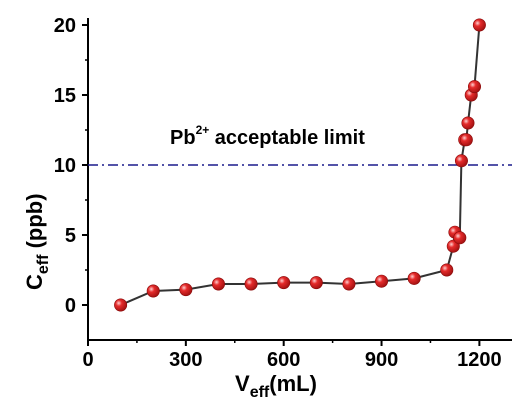  Describe the element at coordinates (70, 236) in the screenshot. I see `y-tick-label: 5` at that location.